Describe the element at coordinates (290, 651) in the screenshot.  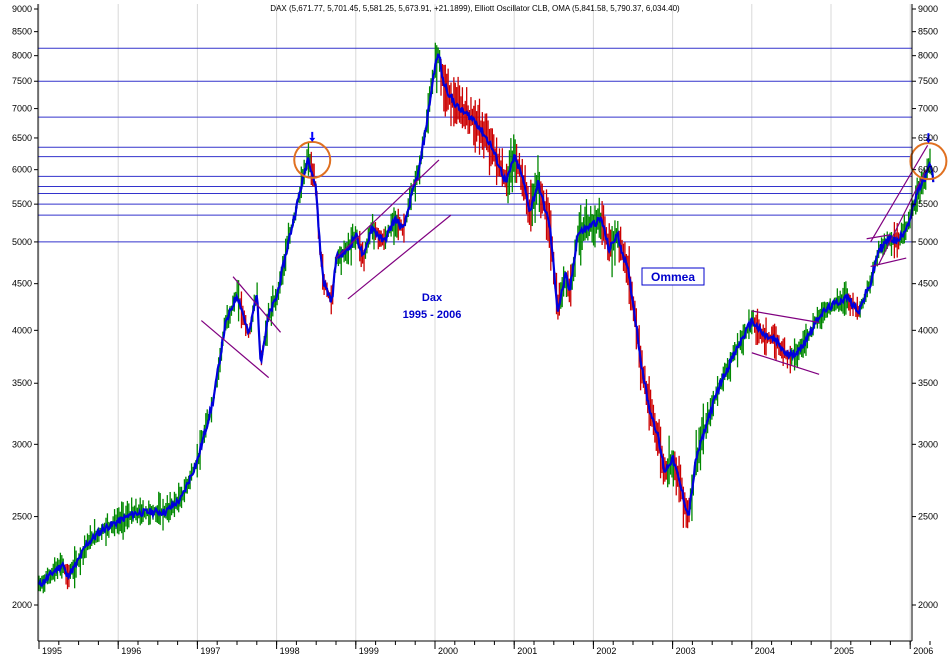
I see `x-tick-label: 1998` at that location.